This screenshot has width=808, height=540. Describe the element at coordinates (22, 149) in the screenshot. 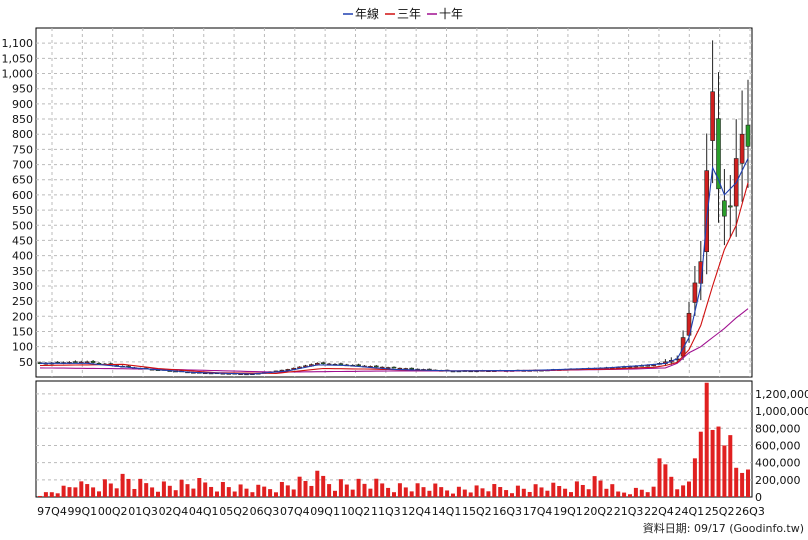

I see `price-tick-label: 750` at that location.